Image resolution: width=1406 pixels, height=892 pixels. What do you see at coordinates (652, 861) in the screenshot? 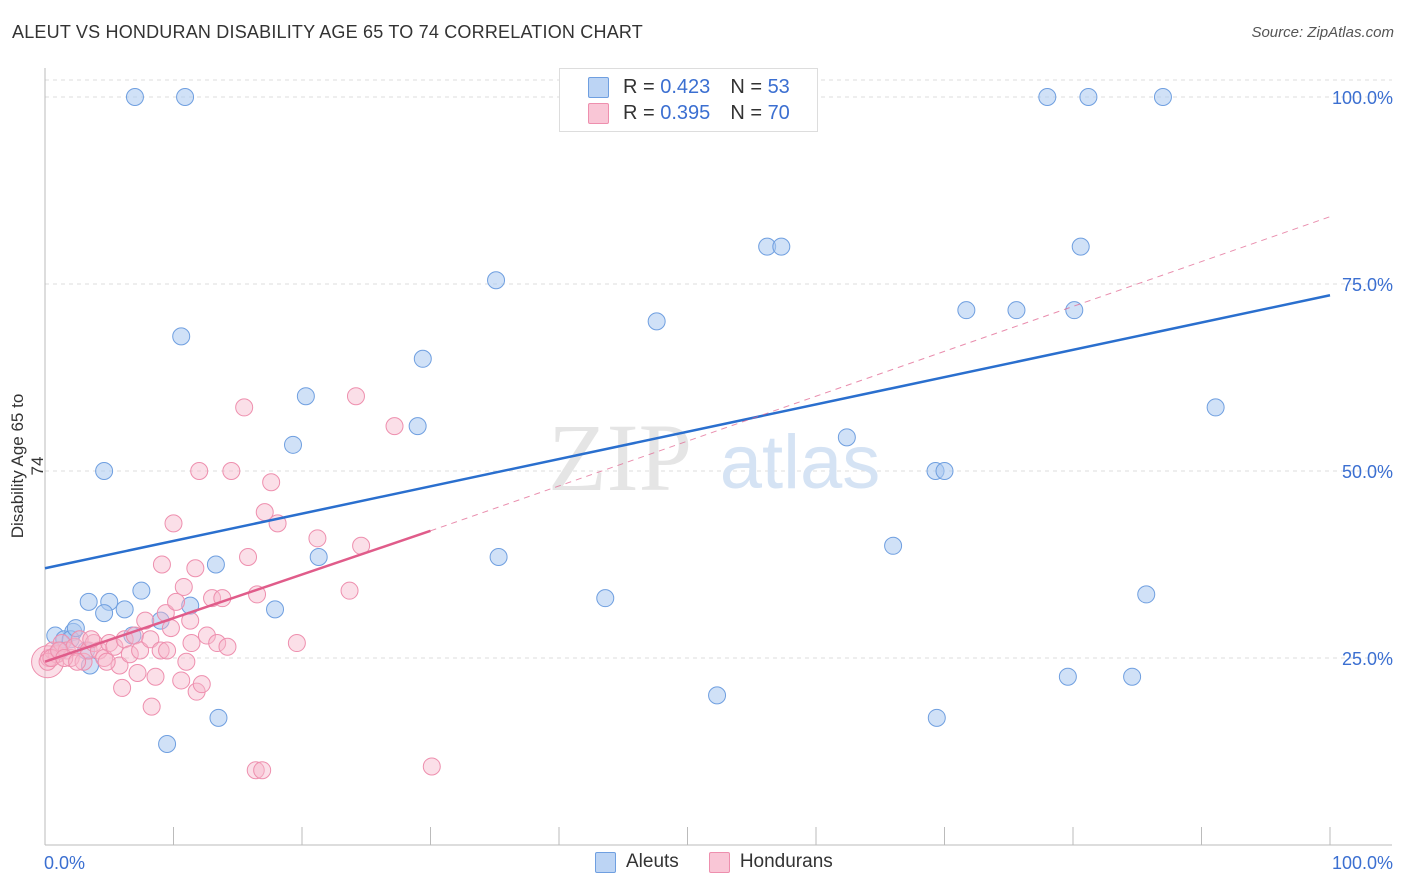
I see `bottom-legend-label: Aleuts` at bounding box center [652, 861].